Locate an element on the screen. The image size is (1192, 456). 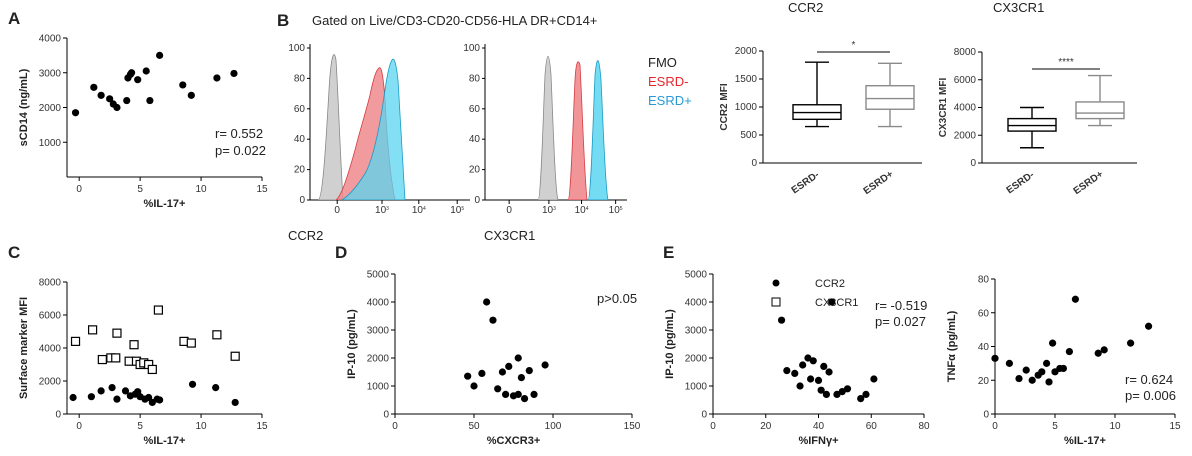
panel-e1-x-tick-label: 40 is located at coordinates (819, 426).